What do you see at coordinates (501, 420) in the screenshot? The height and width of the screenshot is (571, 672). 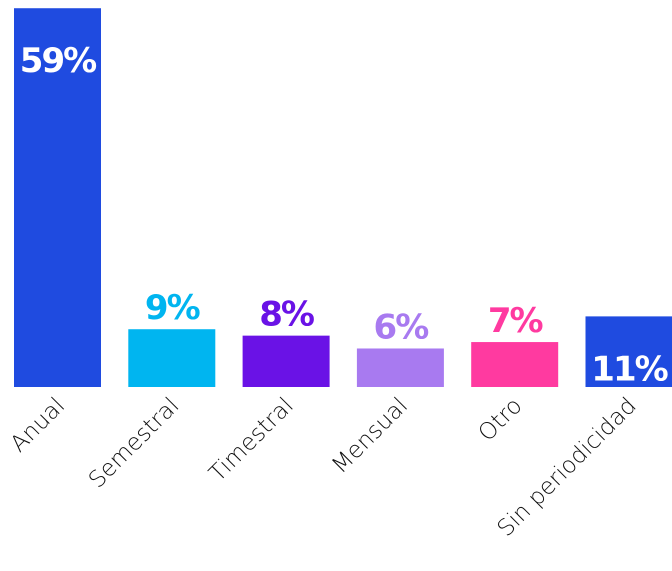 I see `x-tick-label: Otro` at bounding box center [501, 420].